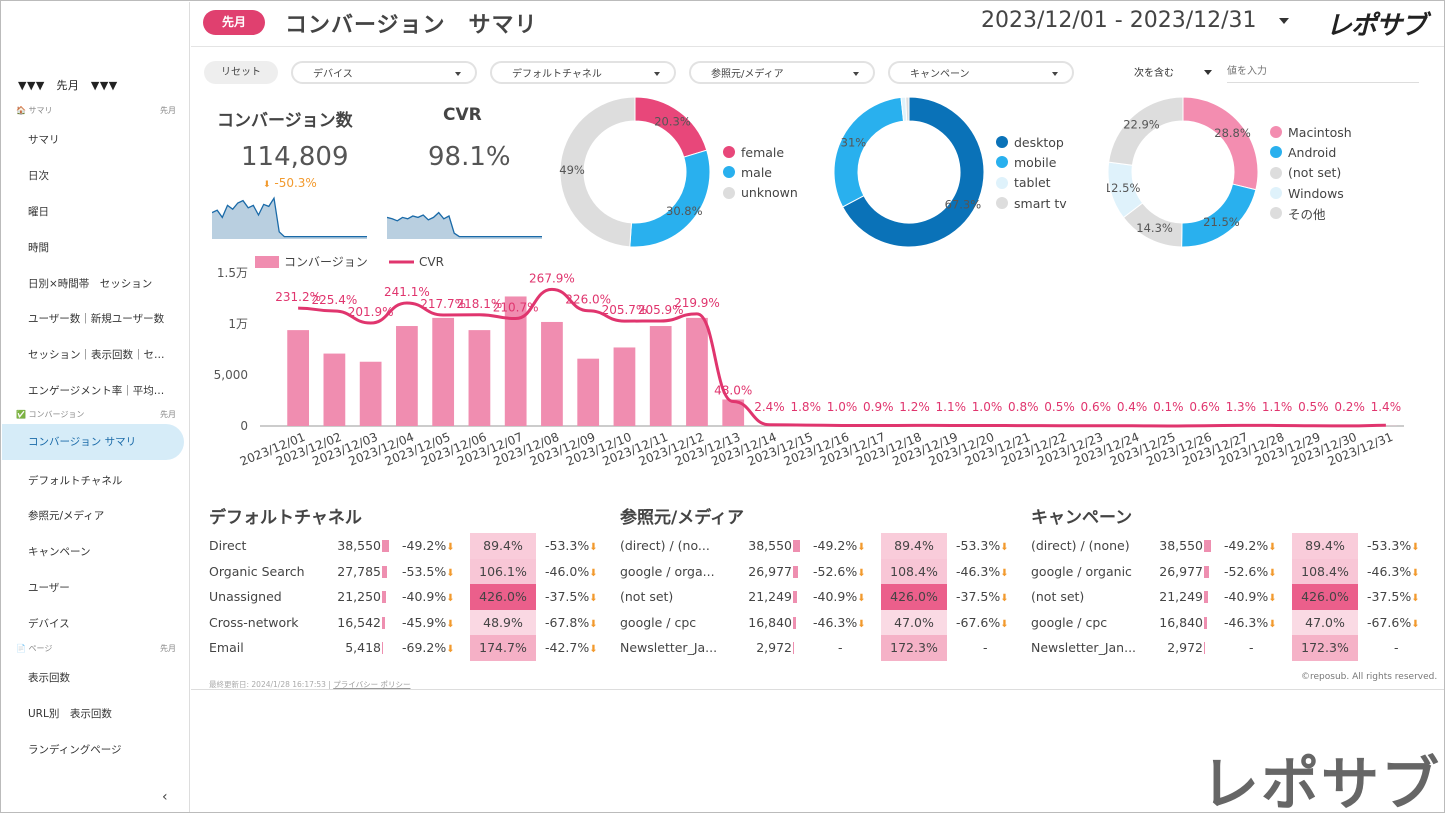  I want to click on brand-logo: レポサブ, so click(1376, 26).